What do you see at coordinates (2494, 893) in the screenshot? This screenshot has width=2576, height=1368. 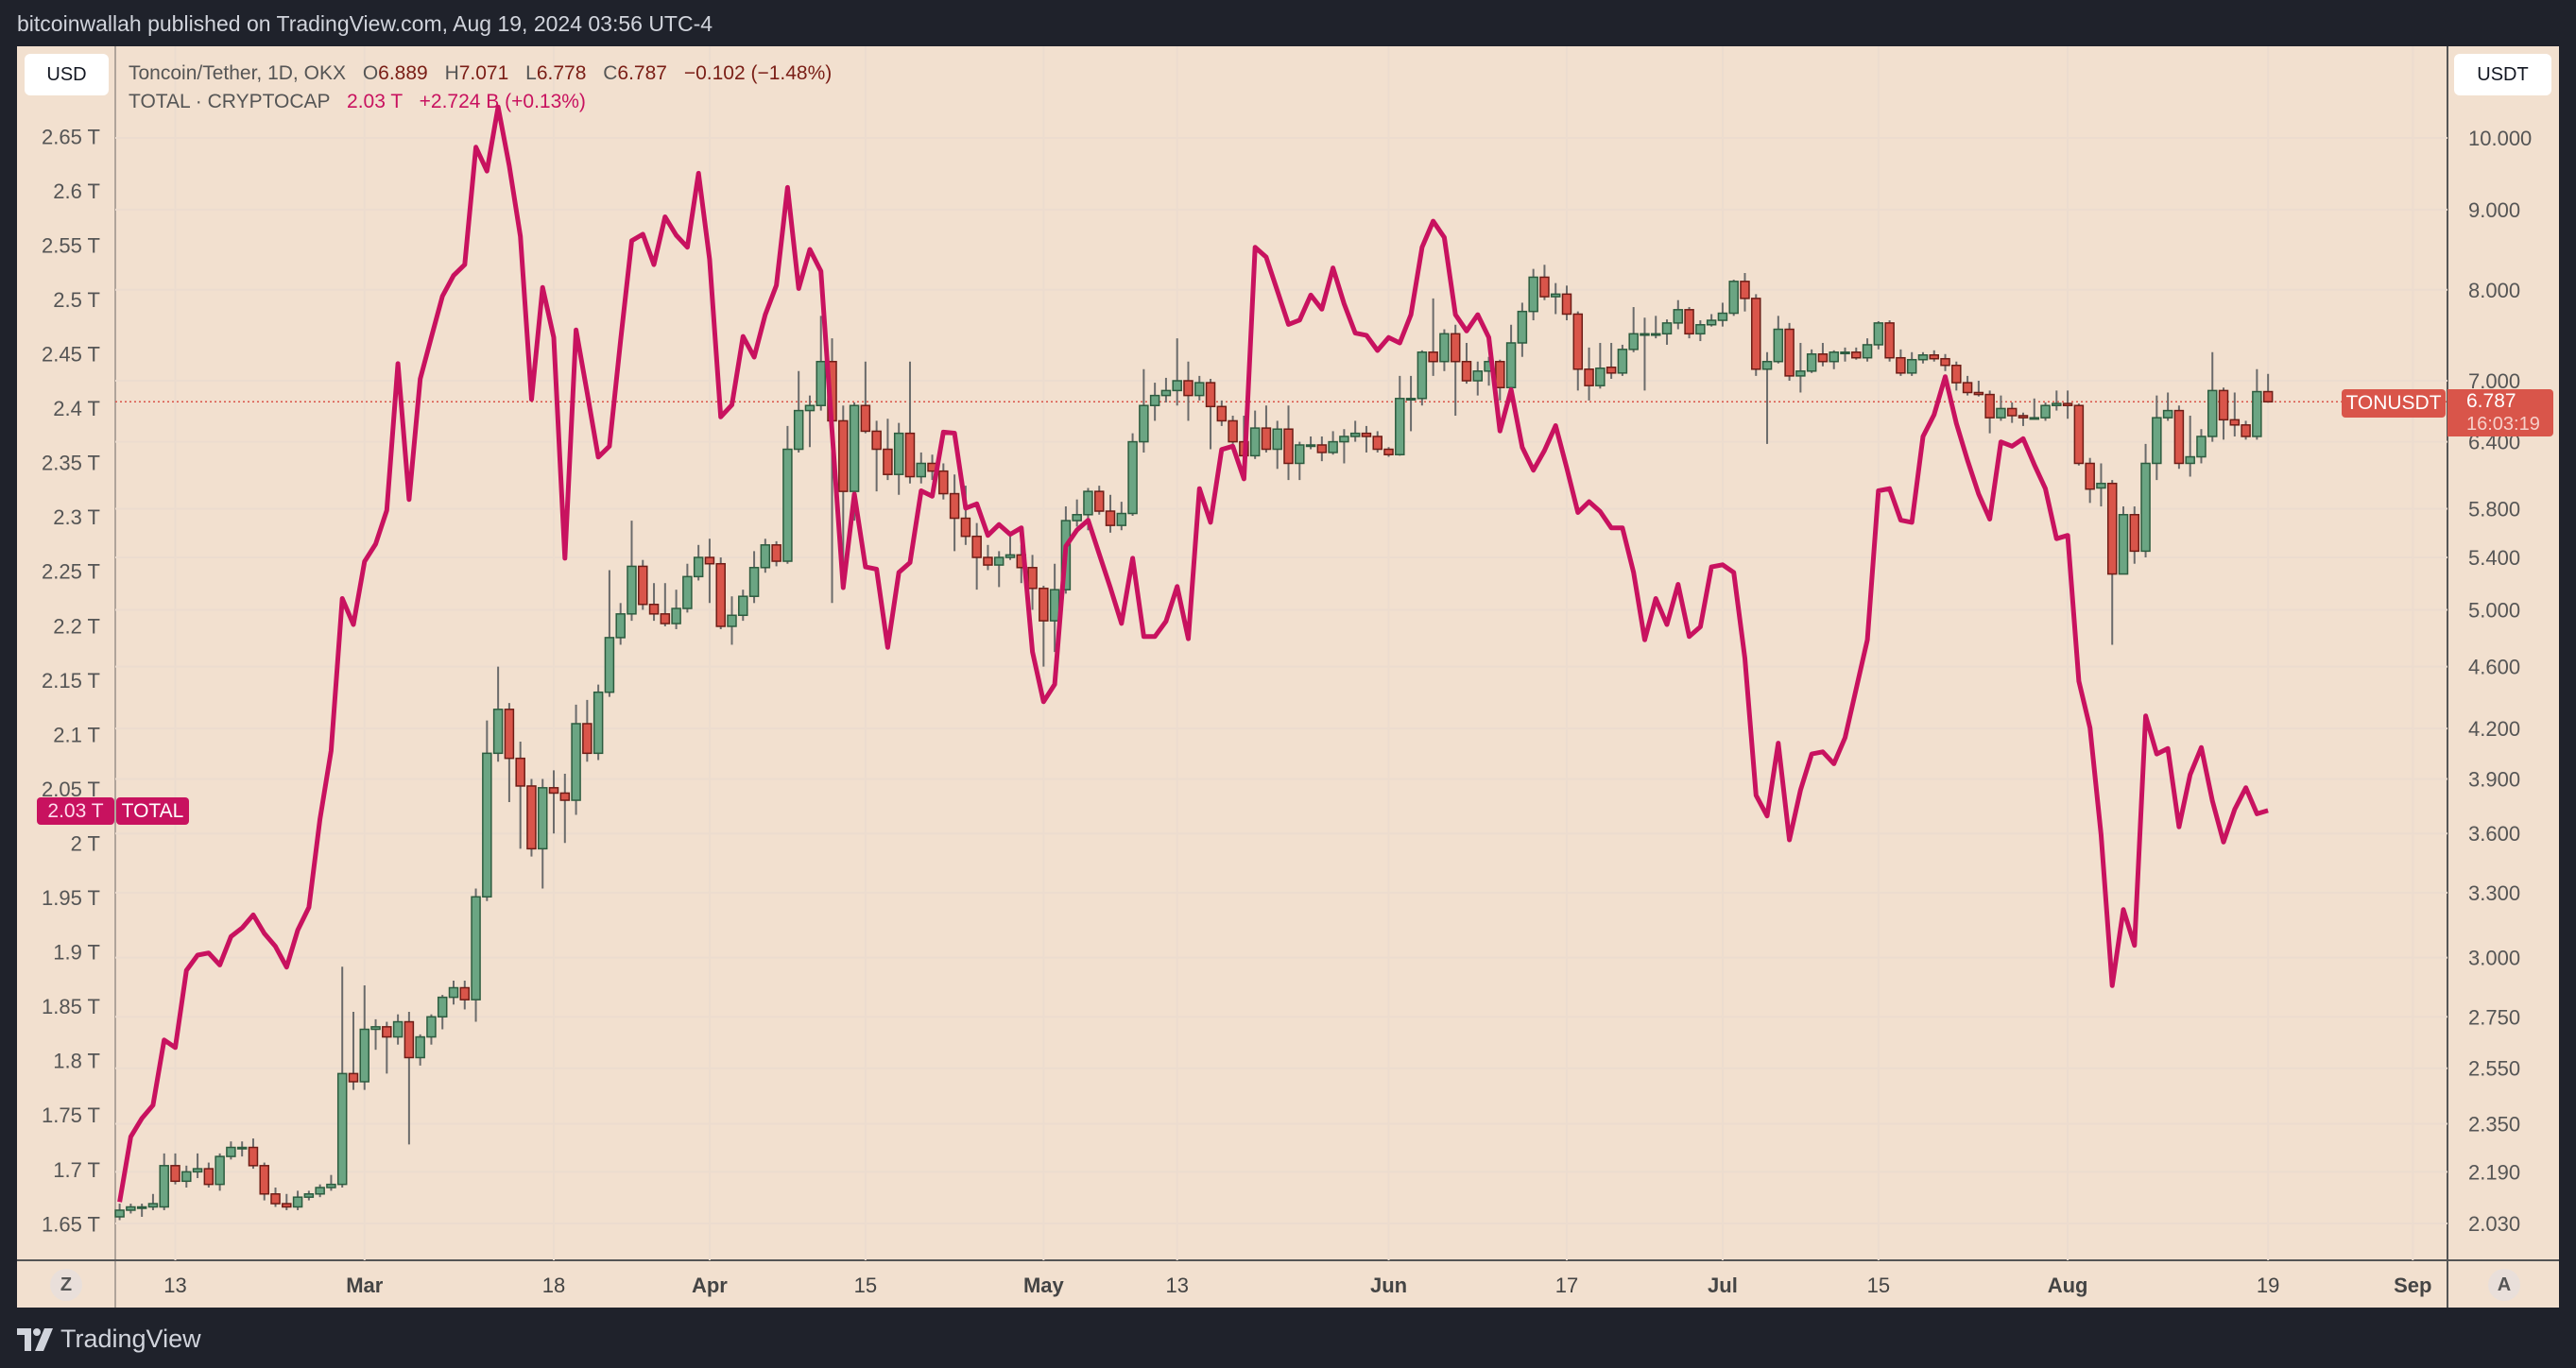 I see `right-axis-tick-label: 3.300` at bounding box center [2494, 893].